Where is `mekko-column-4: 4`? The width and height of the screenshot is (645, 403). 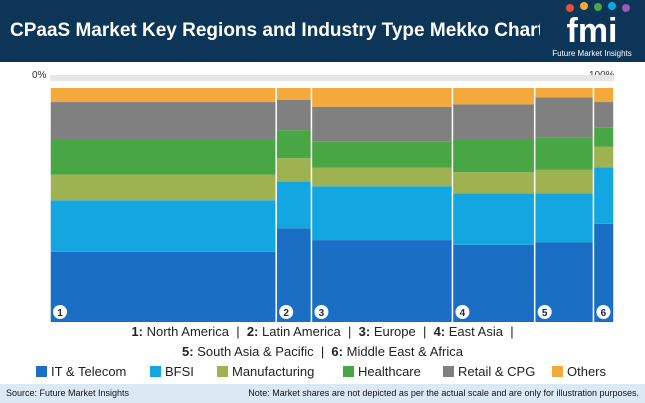
mekko-column-4: 4 is located at coordinates (493, 205).